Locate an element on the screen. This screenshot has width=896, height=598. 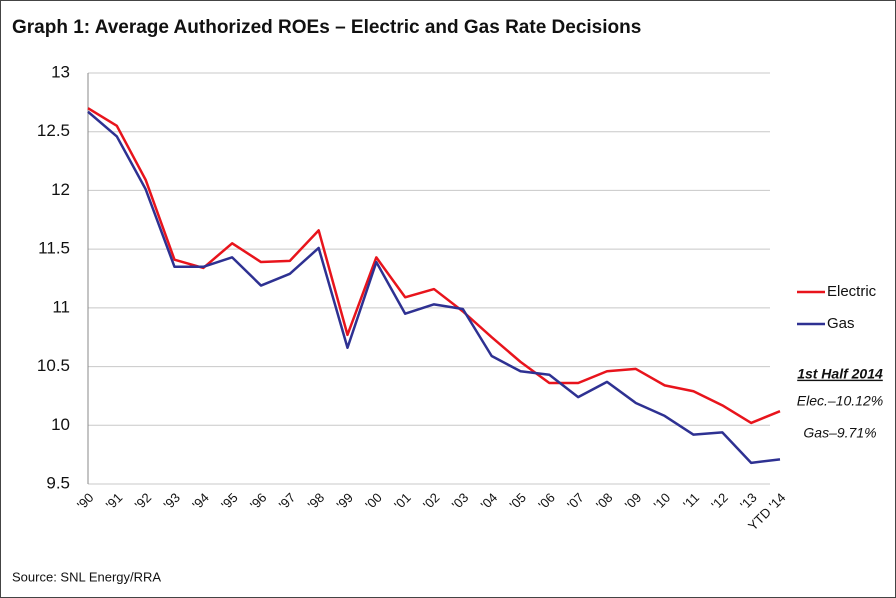
y-tick-label: 9.5 is located at coordinates (58, 482).